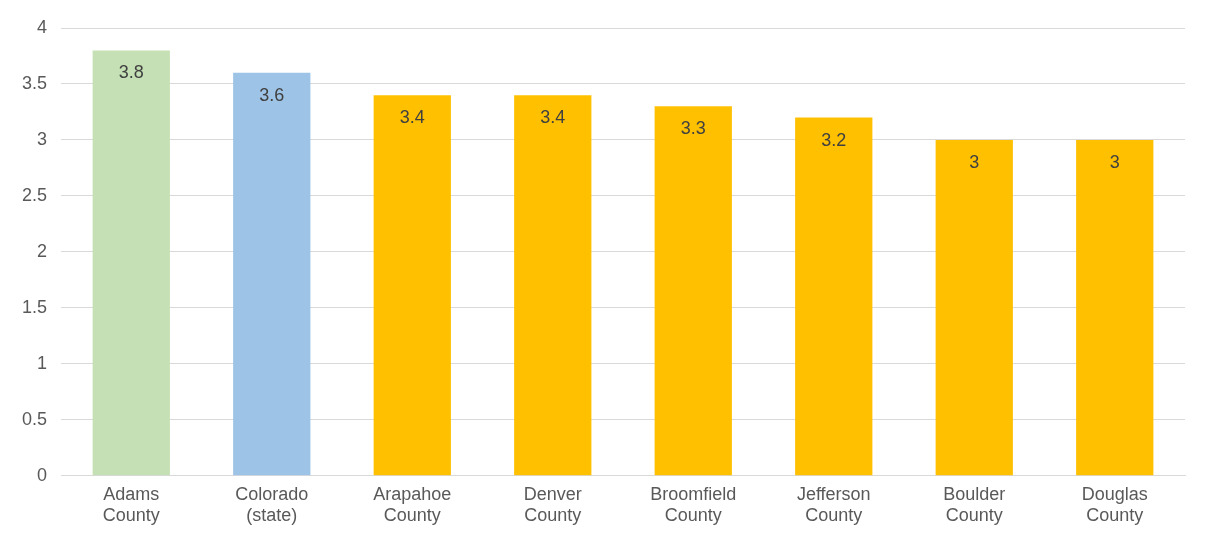 This screenshot has height=541, width=1215. What do you see at coordinates (834, 139) in the screenshot?
I see `data-label: 3.2` at bounding box center [834, 139].